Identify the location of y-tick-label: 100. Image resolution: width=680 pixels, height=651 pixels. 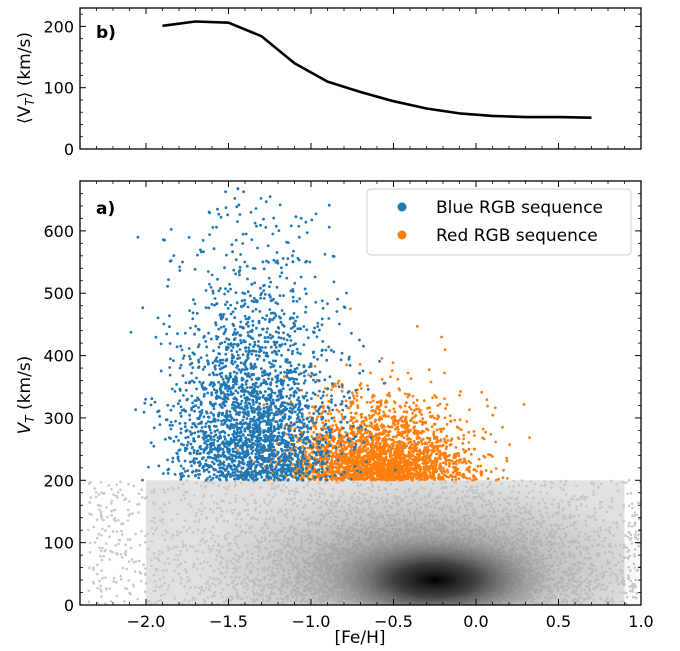
(58, 88).